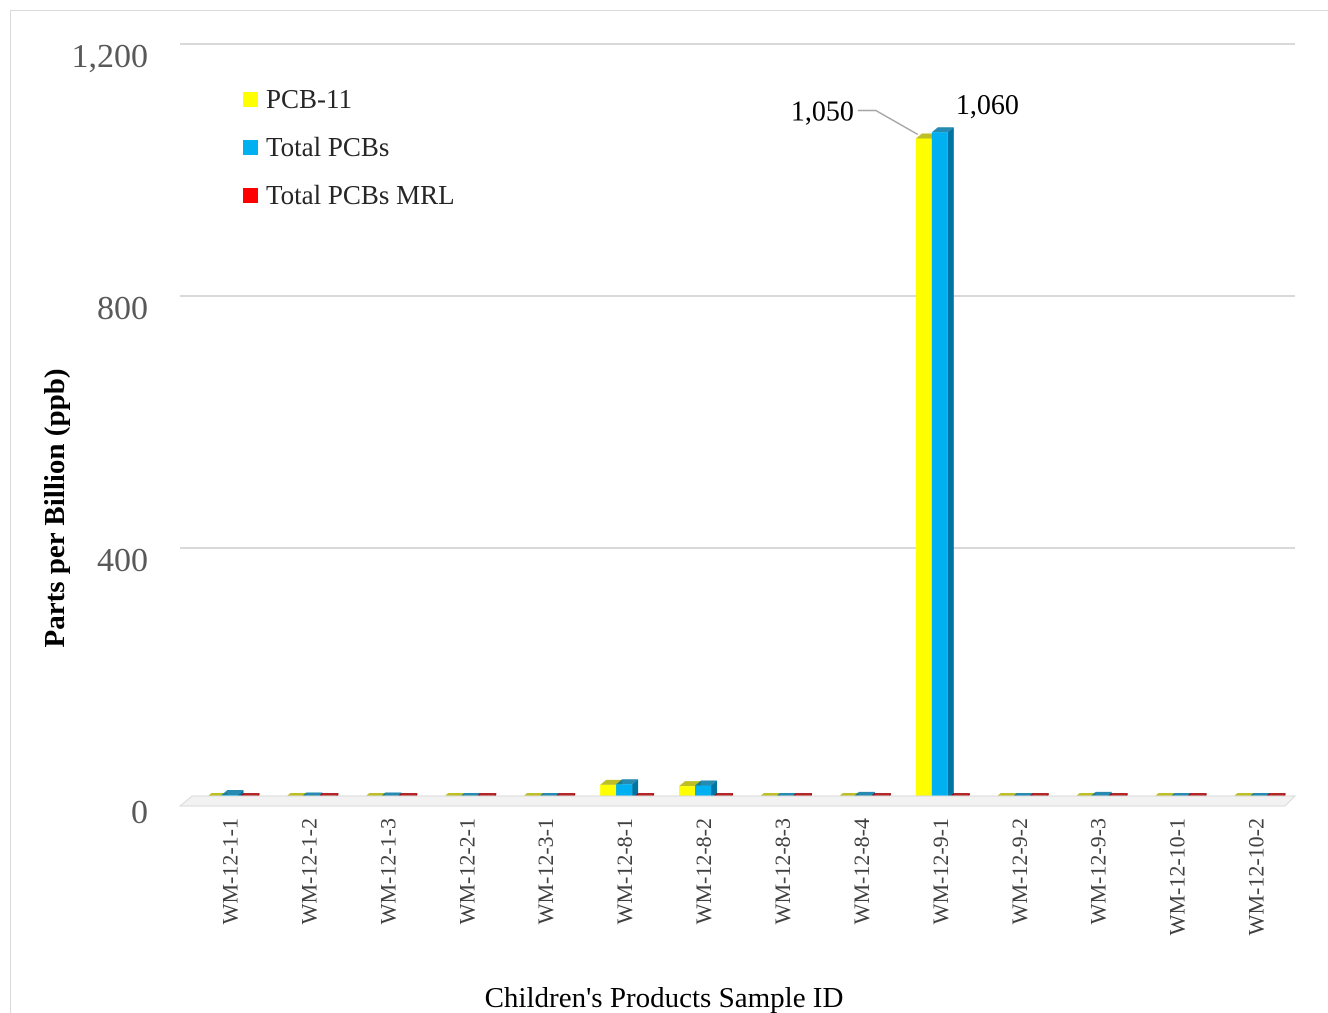  What do you see at coordinates (987, 105) in the screenshot?
I see `data-label: 1,060` at bounding box center [987, 105].